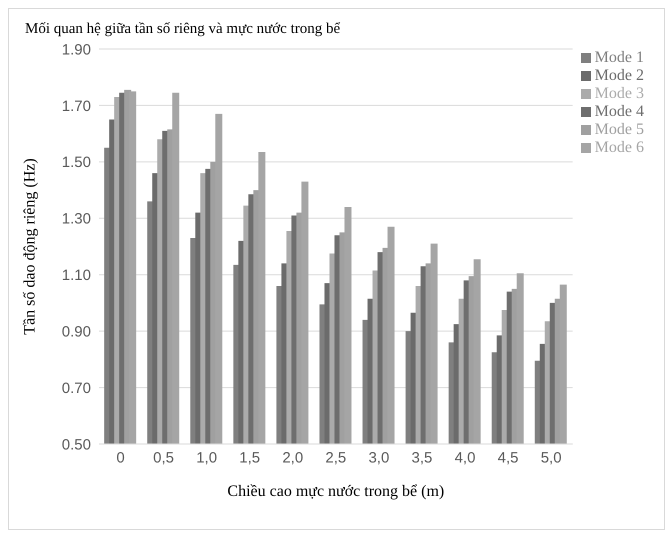 This screenshot has height=536, width=671. Describe the element at coordinates (422, 458) in the screenshot. I see `x-tick-label: 3,5` at that location.